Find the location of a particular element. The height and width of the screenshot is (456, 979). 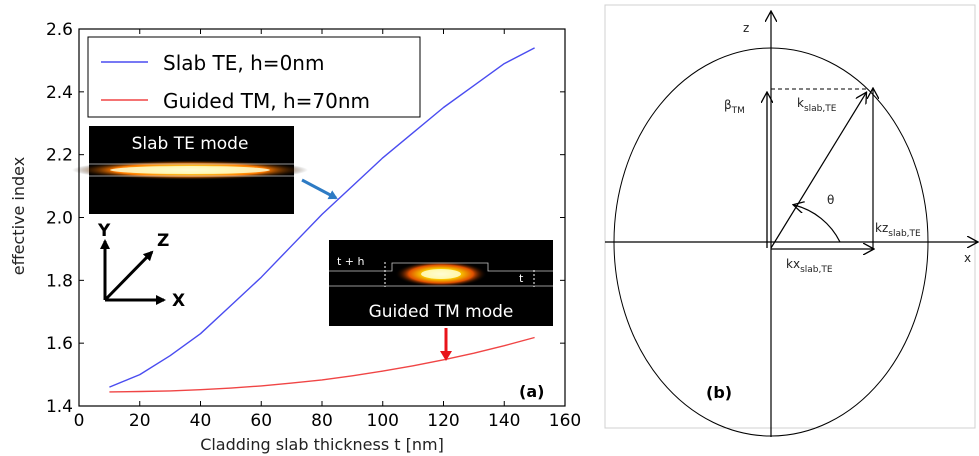

kx-slab-te-label: kxslab,TE is located at coordinates (809, 266).